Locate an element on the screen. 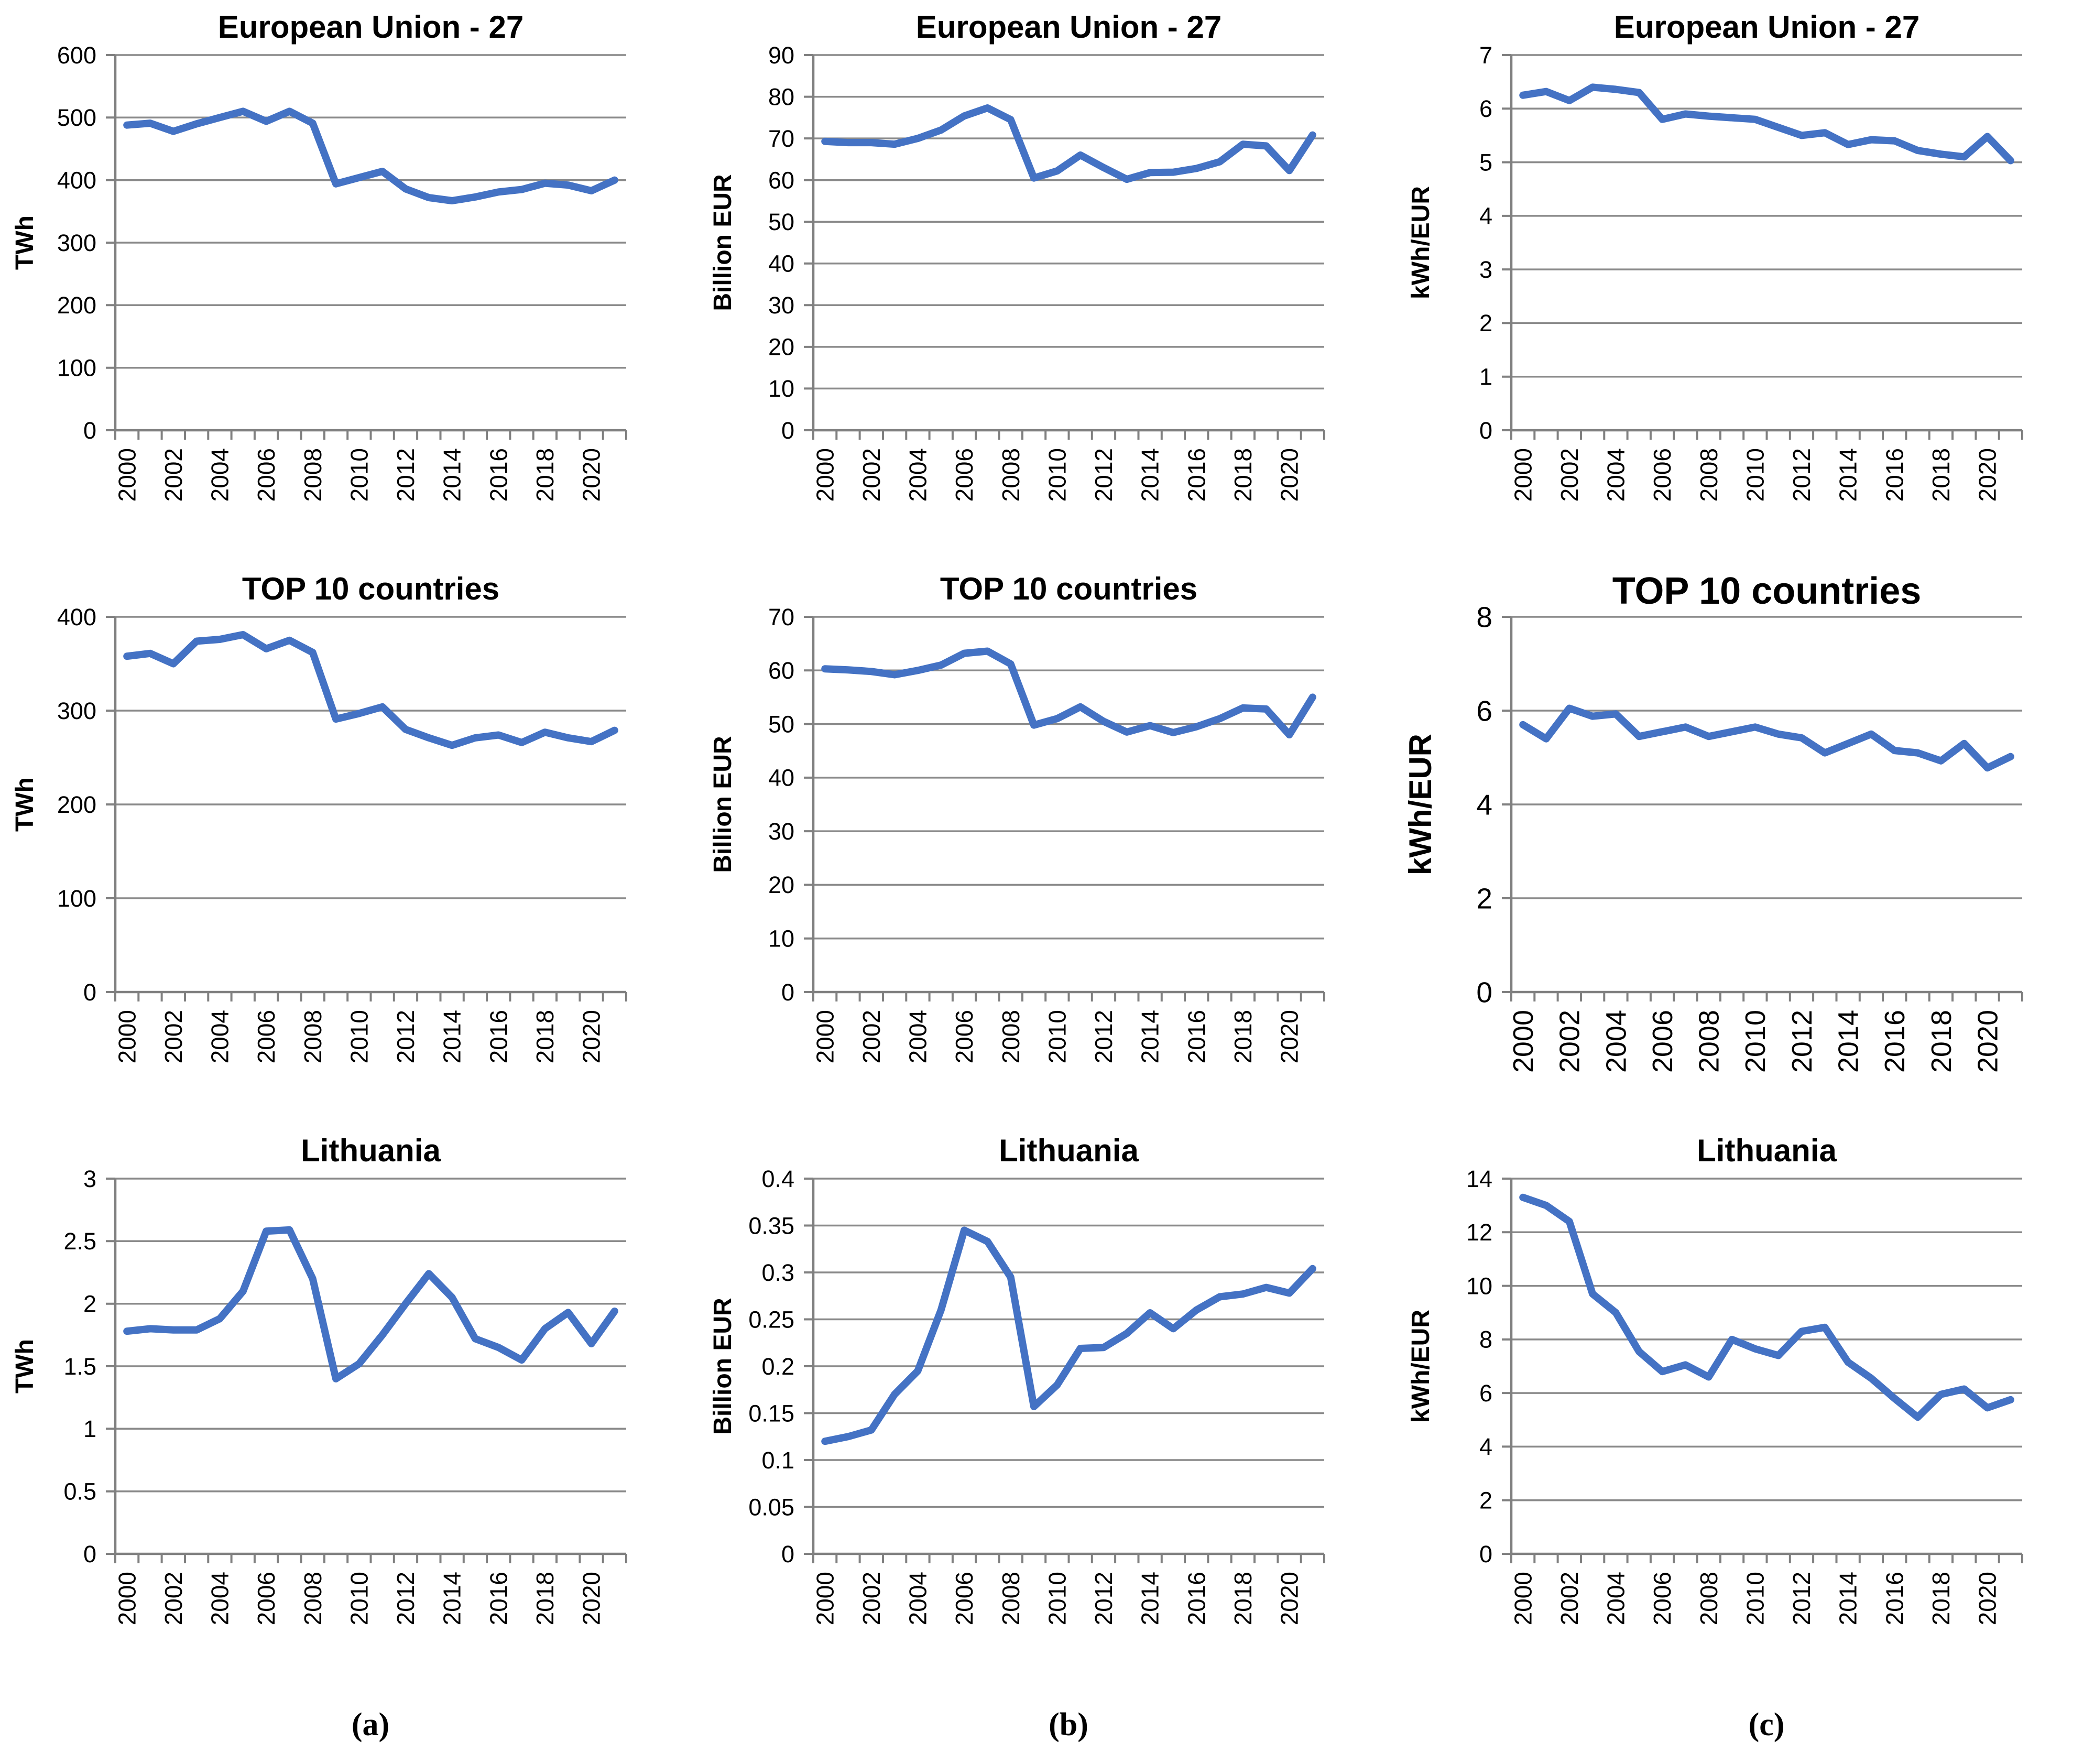  y-tick-label: 20 is located at coordinates (781, 885).